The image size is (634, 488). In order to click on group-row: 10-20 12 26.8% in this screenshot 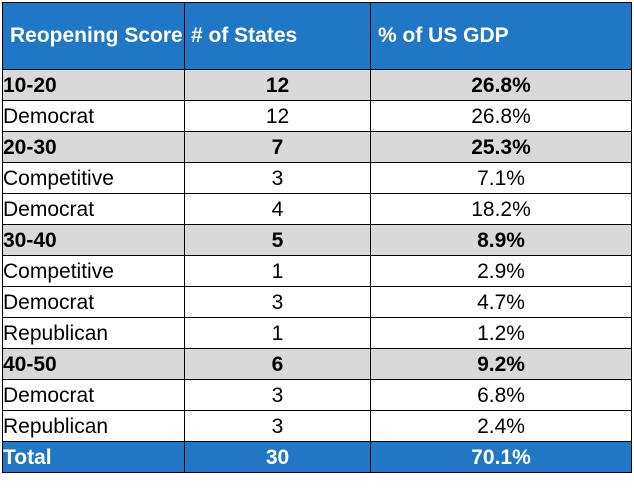, I will do `click(317, 85)`.